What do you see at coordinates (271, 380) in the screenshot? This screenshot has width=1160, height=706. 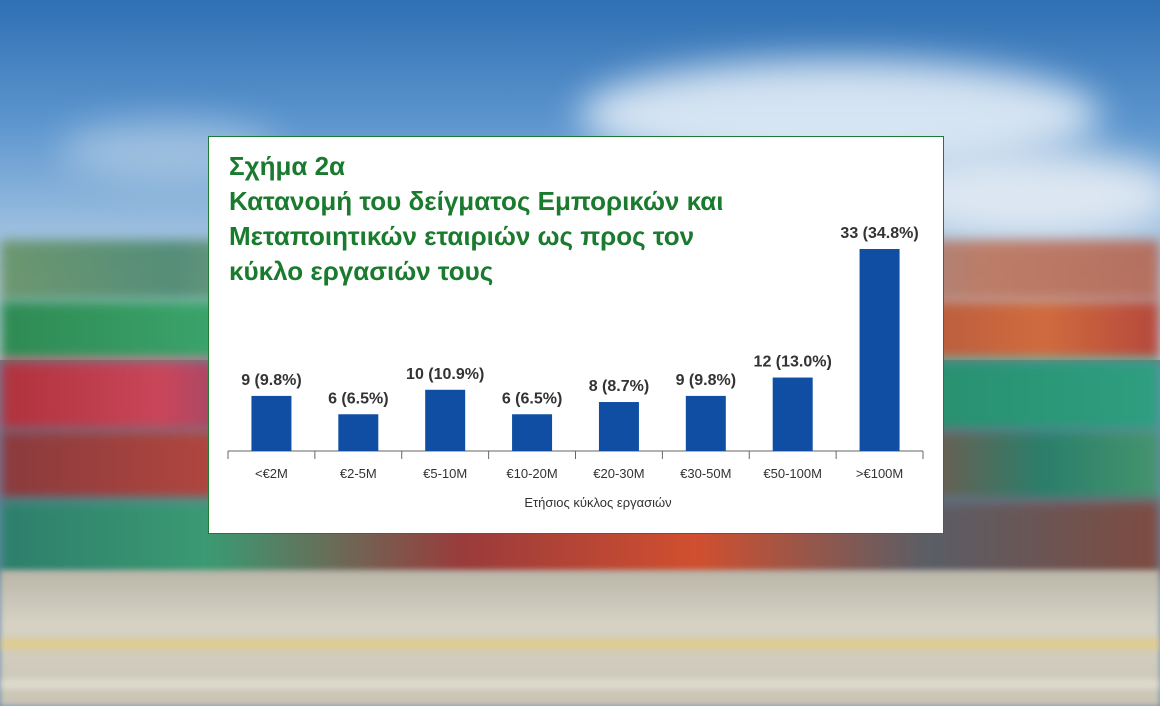 I see `data-label-1: 9 (9.8%)` at bounding box center [271, 380].